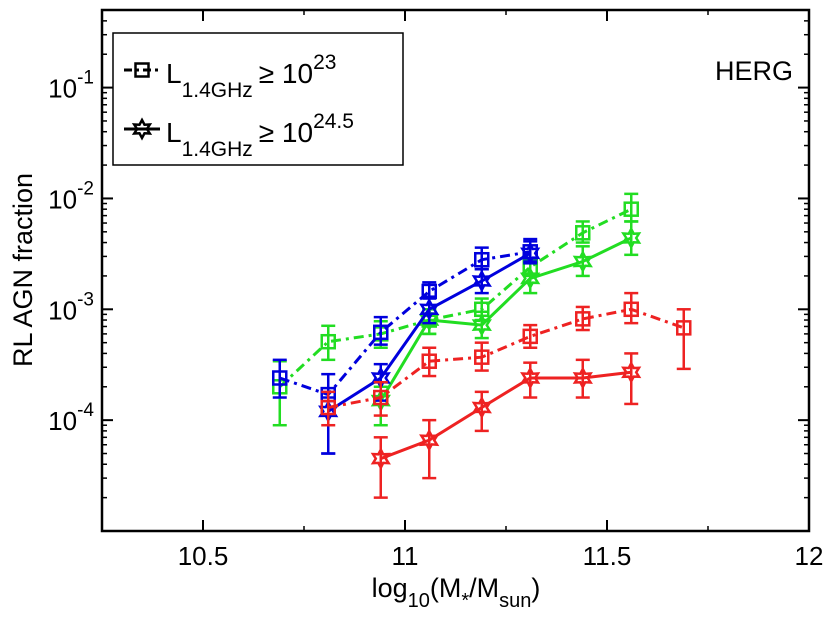 The image size is (830, 619). I want to click on legend-box, so click(258, 99).